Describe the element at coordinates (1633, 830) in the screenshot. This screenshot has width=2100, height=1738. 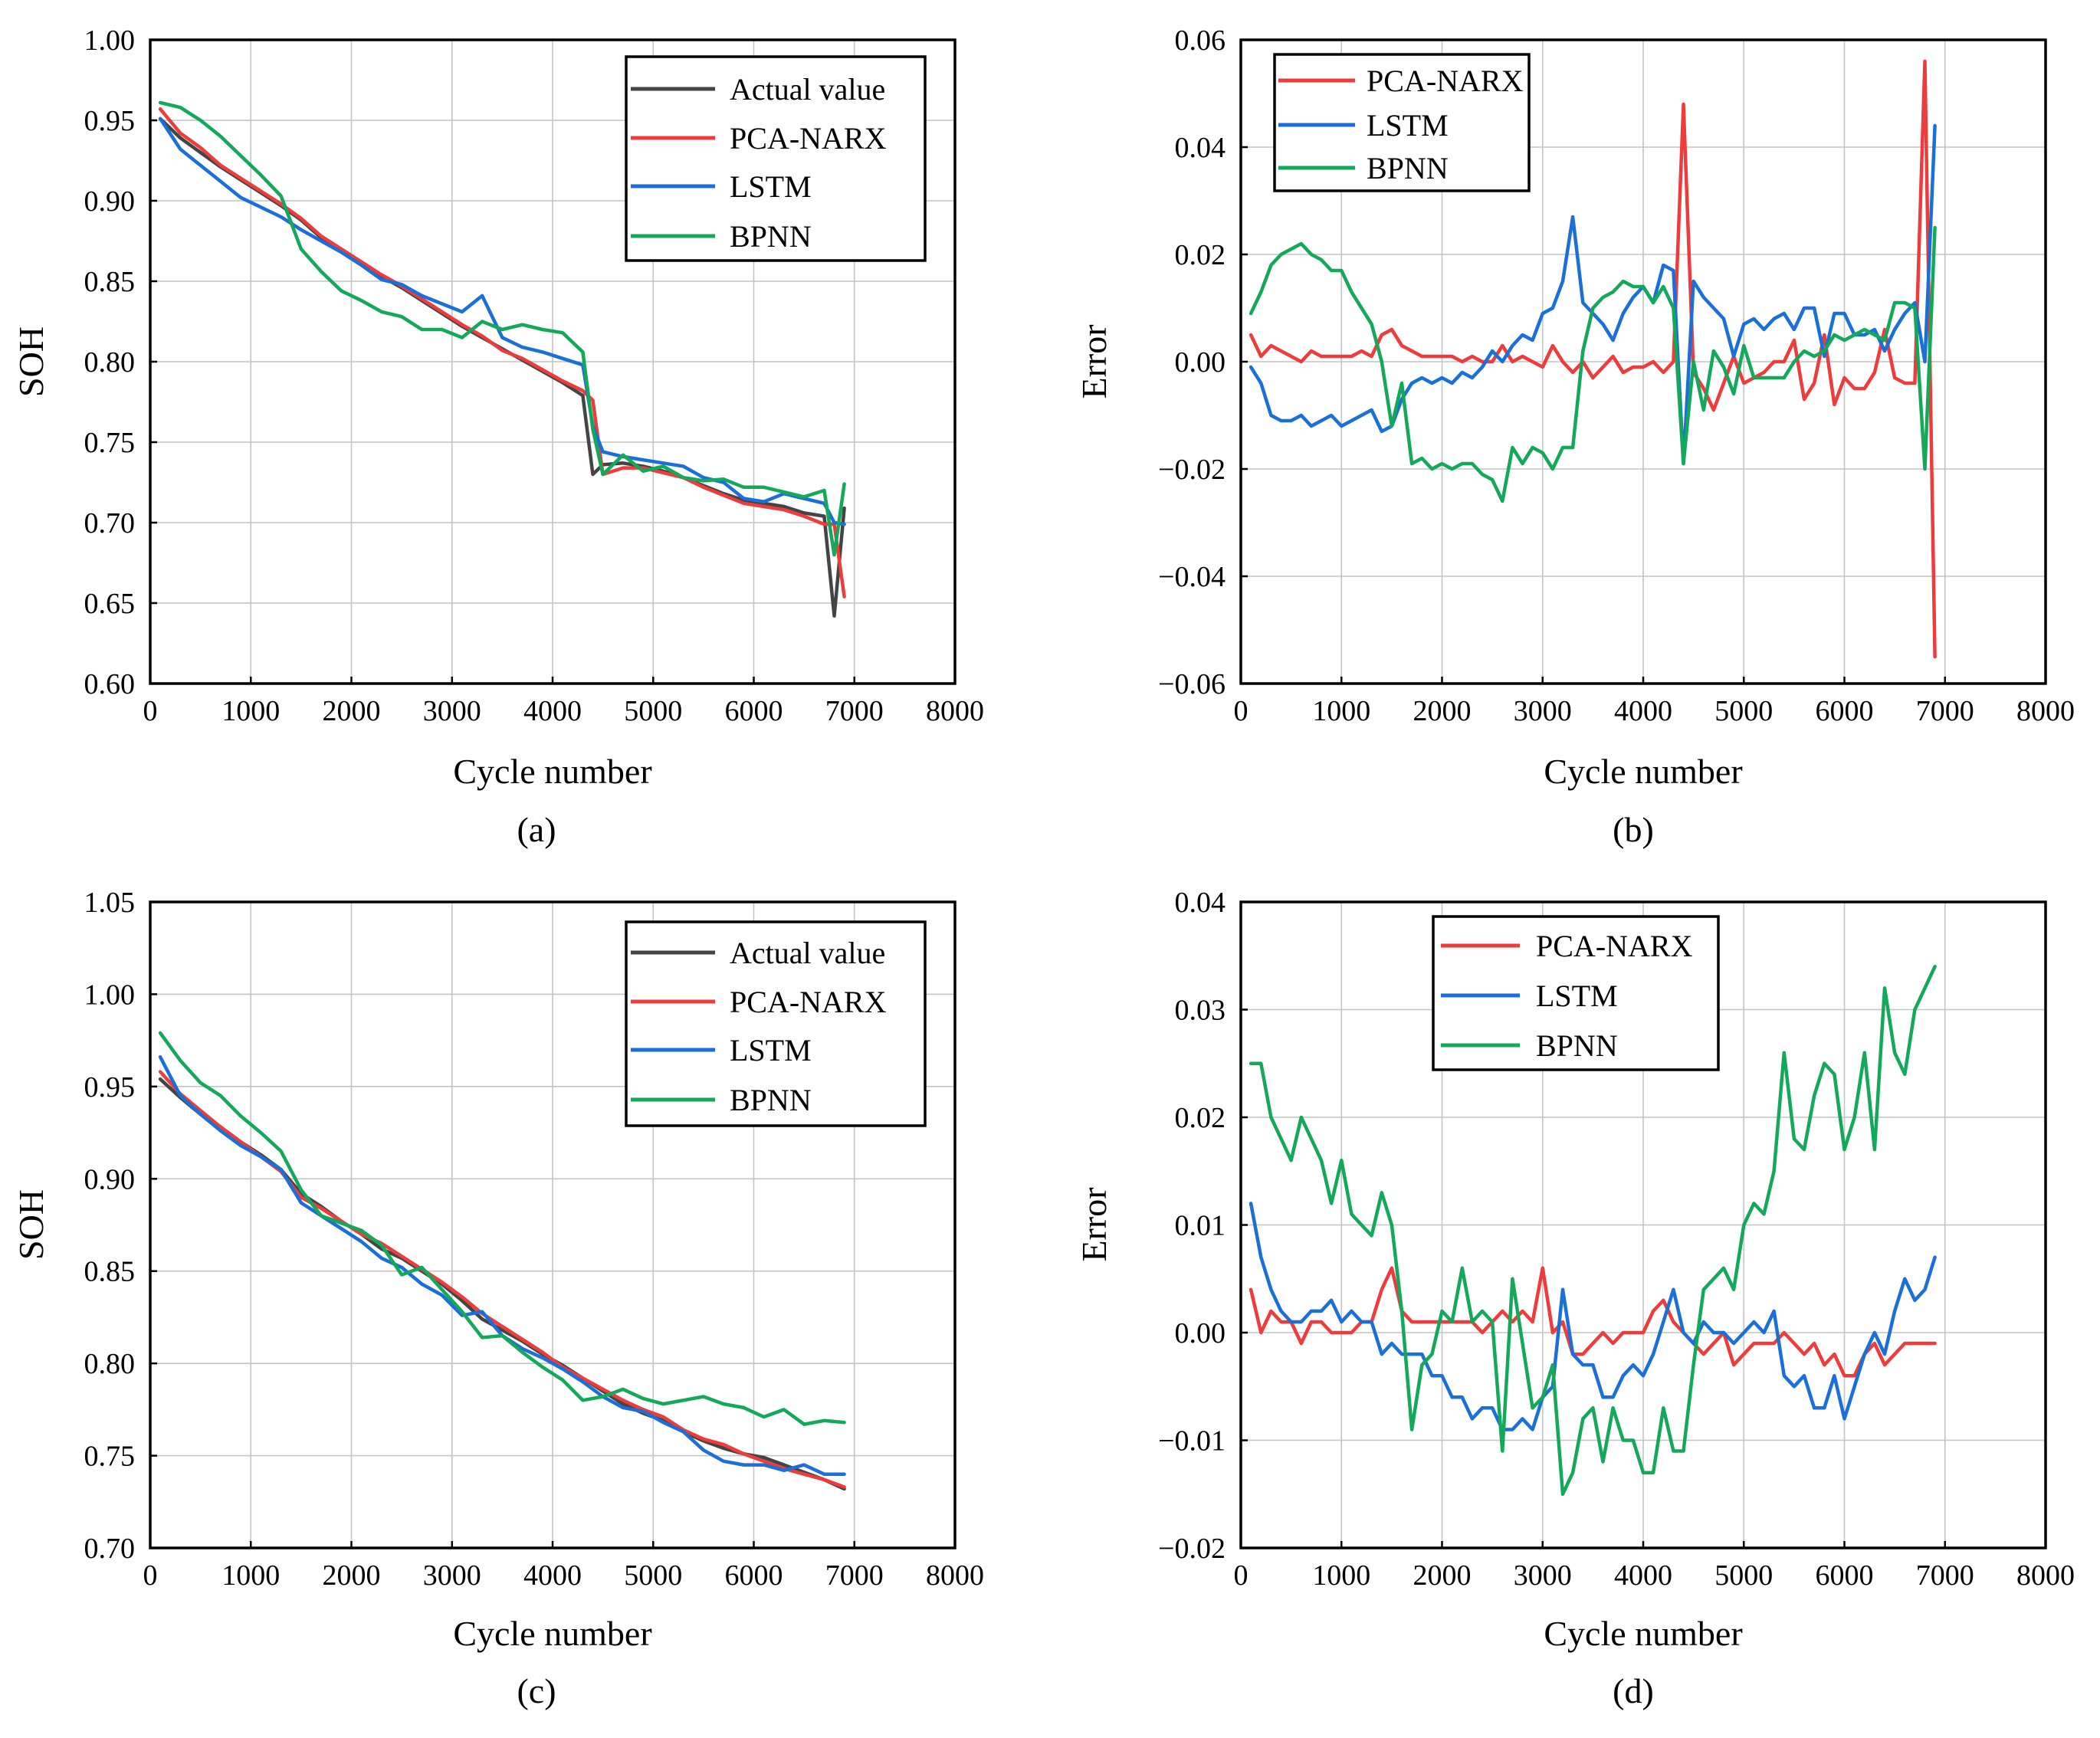
I see `panel-caption: (b)` at that location.